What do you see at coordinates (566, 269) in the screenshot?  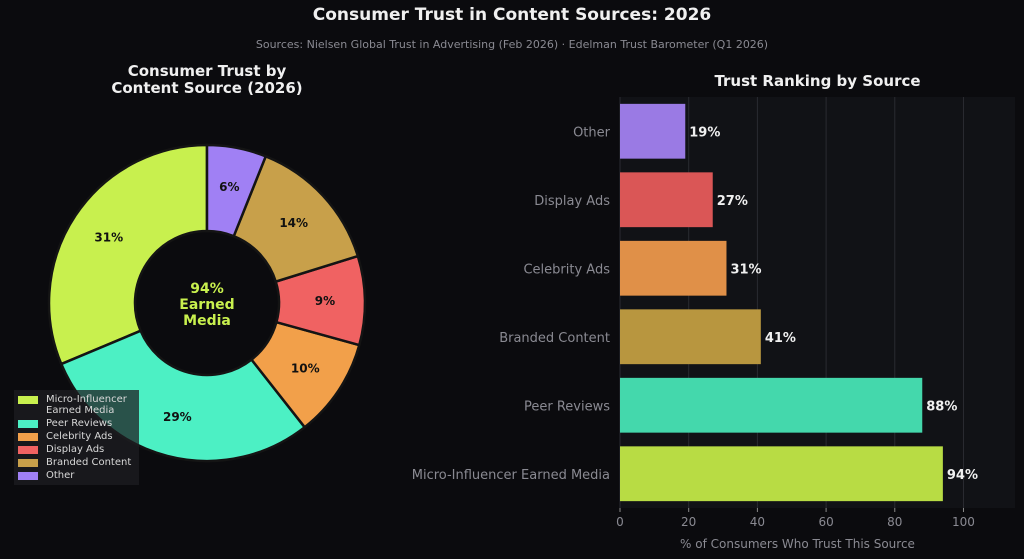 I see `y-tick-label: Celebrity Ads` at bounding box center [566, 269].